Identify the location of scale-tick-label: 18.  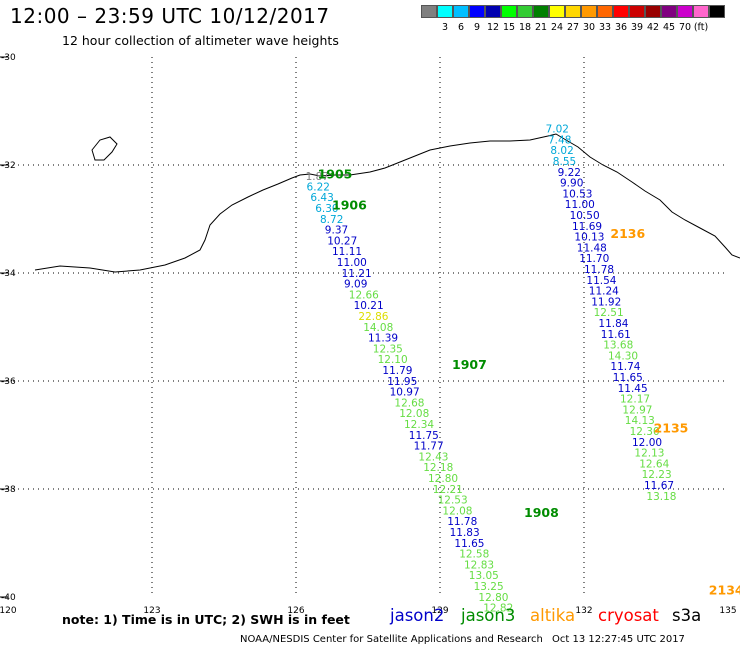
(525, 27).